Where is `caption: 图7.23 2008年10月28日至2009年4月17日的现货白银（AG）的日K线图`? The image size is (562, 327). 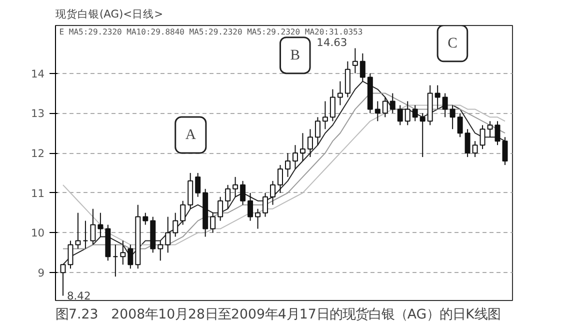 caption: 图7.23 2008年10月28日至2009年4月17日的现货白银（AG）的日K线图 is located at coordinates (278, 315).